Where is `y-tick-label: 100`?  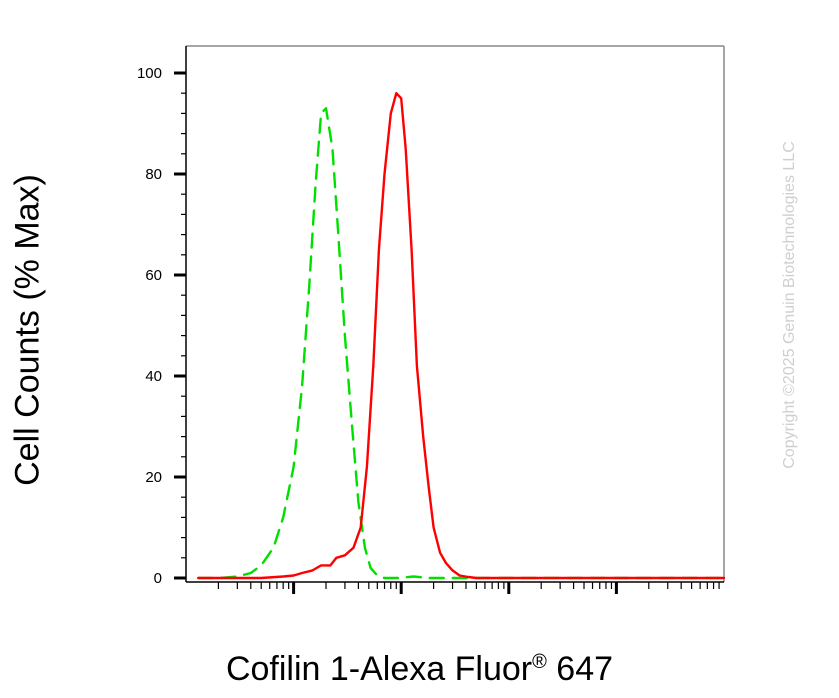
y-tick-label: 100 is located at coordinates (149, 73).